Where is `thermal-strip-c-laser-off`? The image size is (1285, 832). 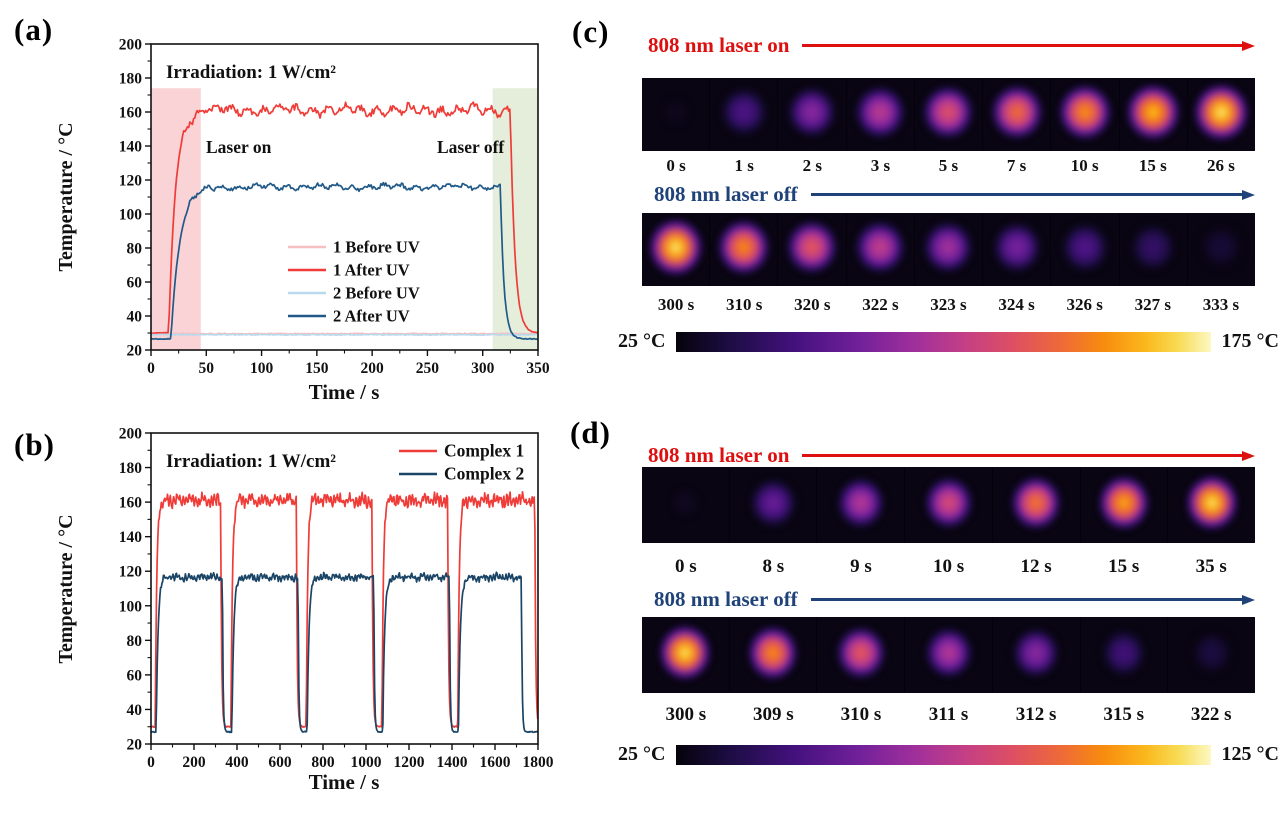 thermal-strip-c-laser-off is located at coordinates (948, 249).